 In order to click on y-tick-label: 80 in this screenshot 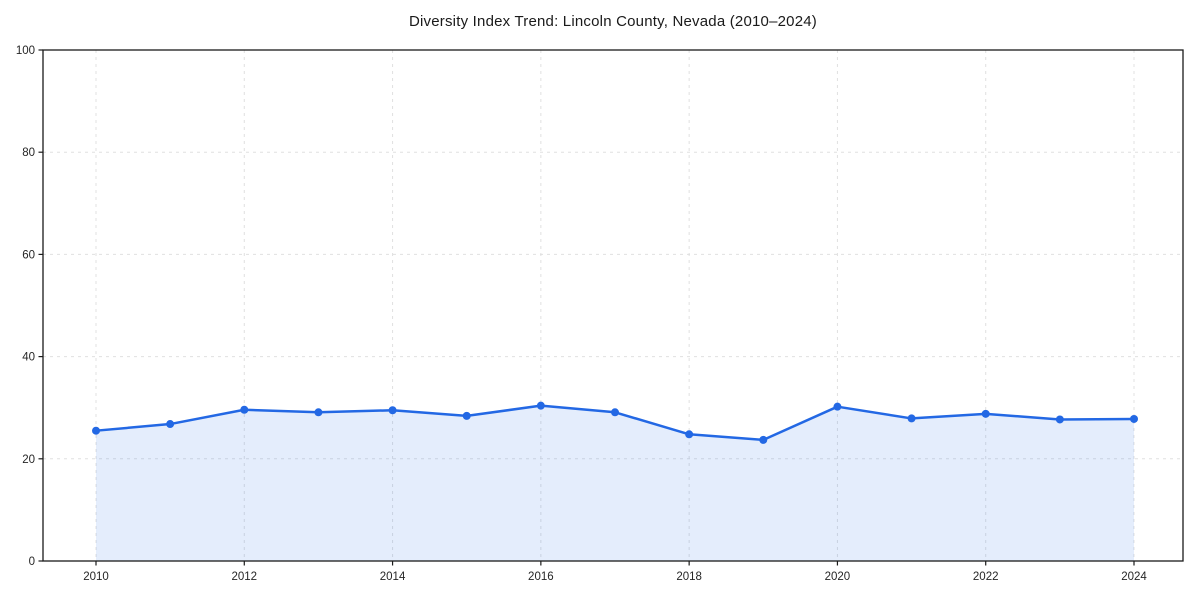, I will do `click(28, 153)`.